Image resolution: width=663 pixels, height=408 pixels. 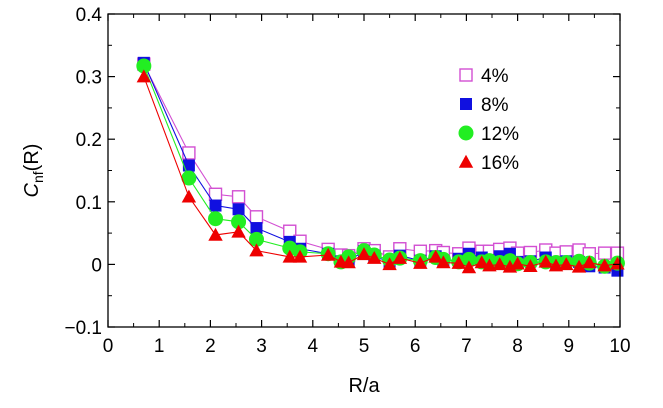 I want to click on y-axis-label-main: C, so click(x=32, y=189).